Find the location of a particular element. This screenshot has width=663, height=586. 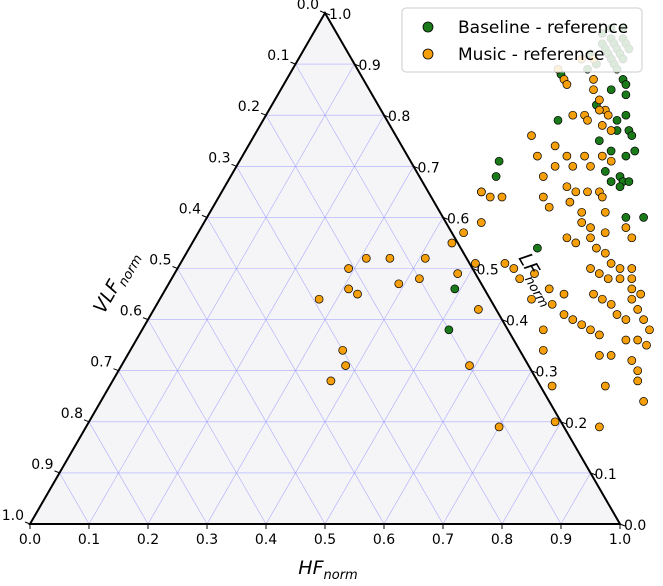

vlf-tick-label: 0.6 is located at coordinates (131, 312).